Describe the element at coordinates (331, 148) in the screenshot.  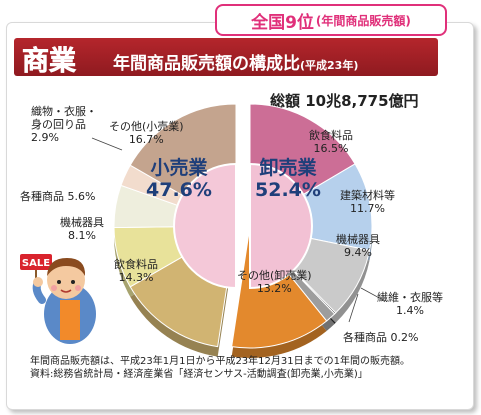
I see `slice-label-w-food-pct: 16.5%` at that location.